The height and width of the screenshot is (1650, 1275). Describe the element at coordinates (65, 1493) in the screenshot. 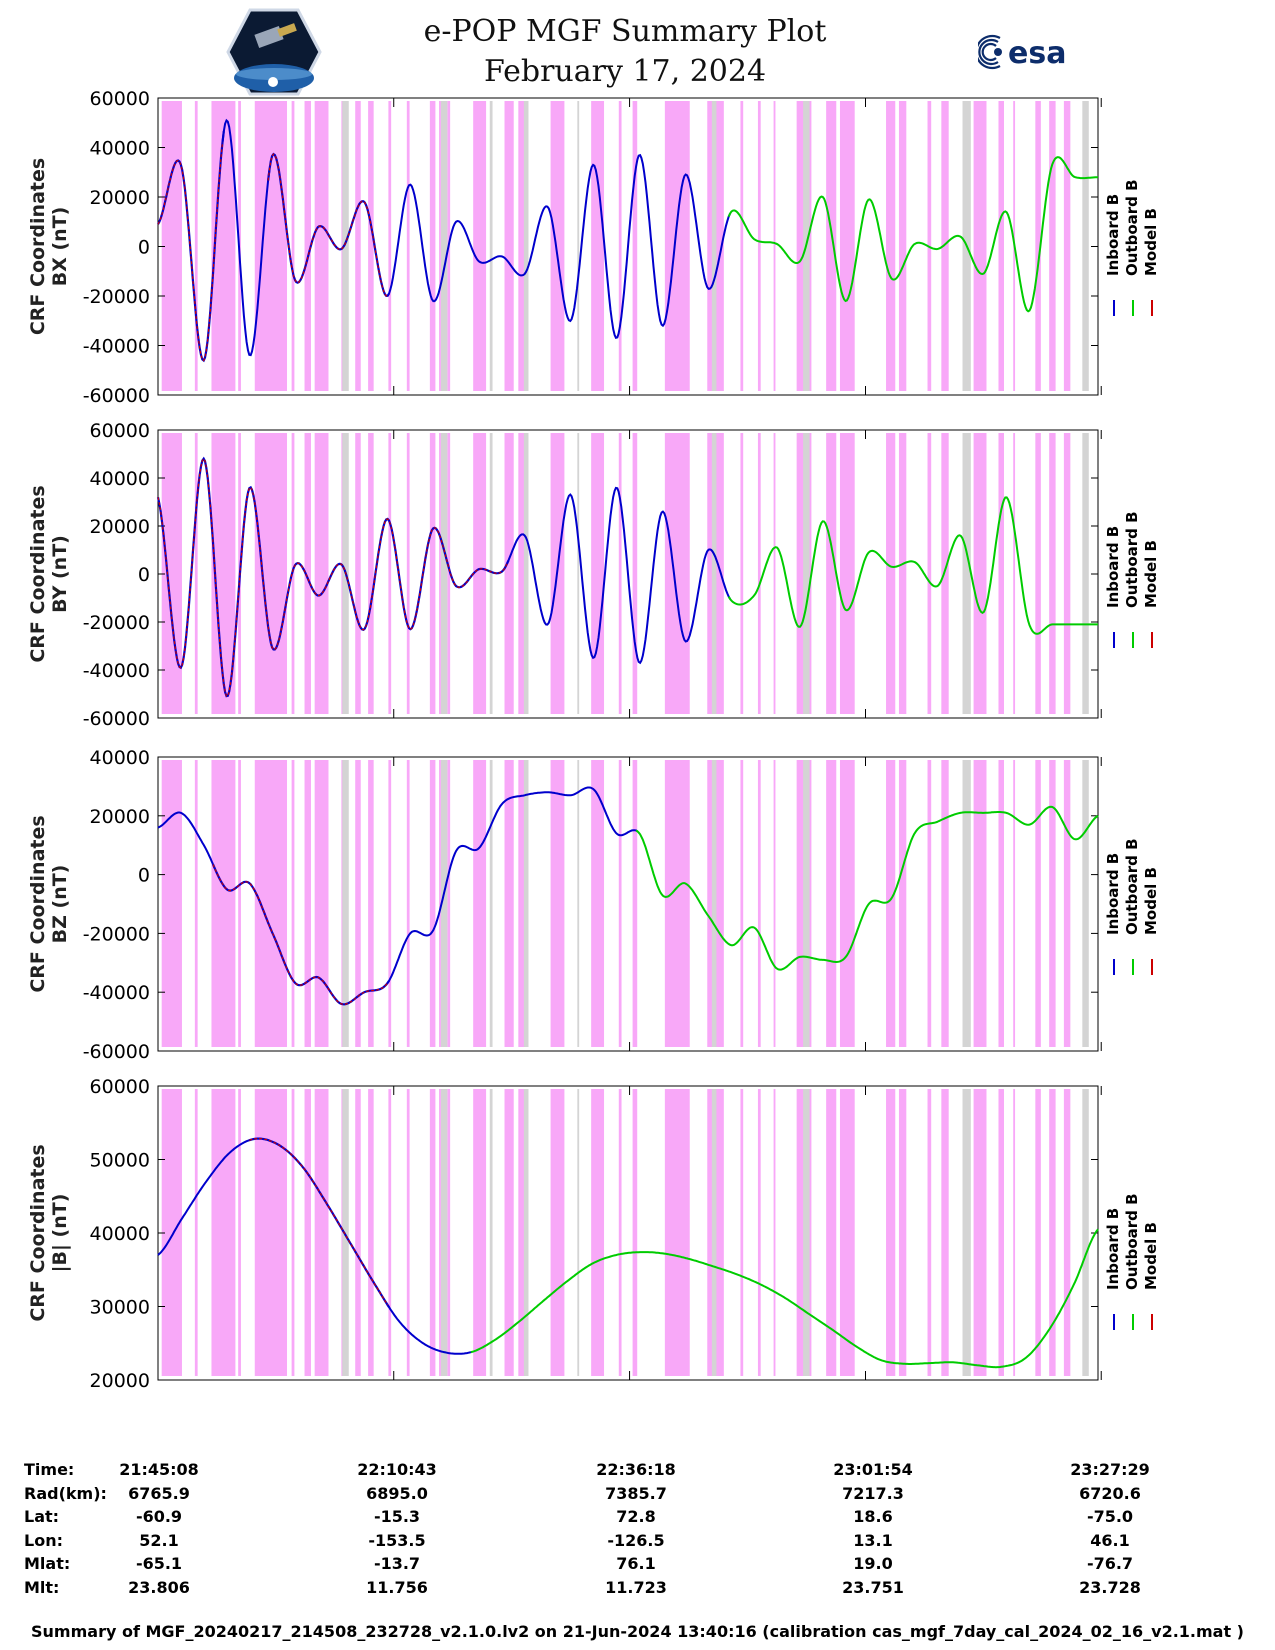

I see `orbit-row-label: Rad(km):` at that location.